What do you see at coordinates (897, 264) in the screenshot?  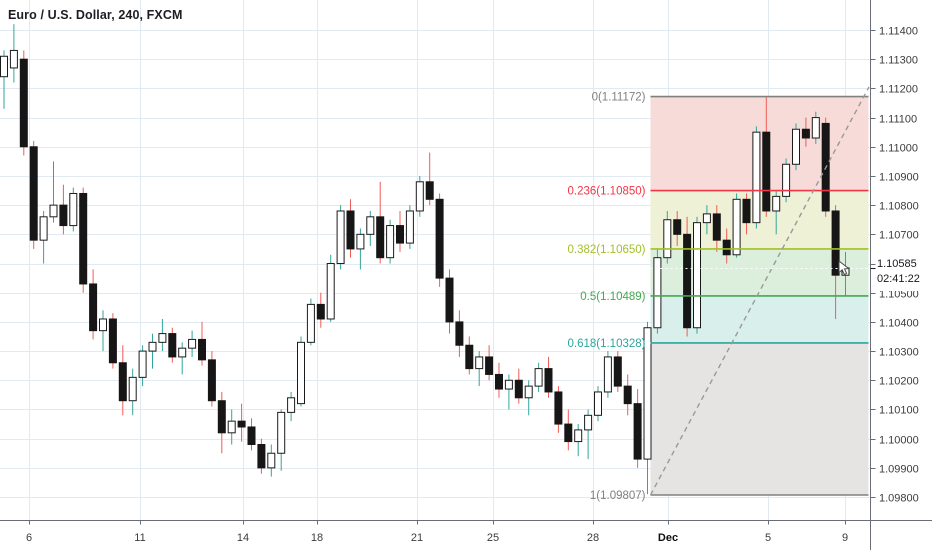 I see `current-price-value: 1.10585` at bounding box center [897, 264].